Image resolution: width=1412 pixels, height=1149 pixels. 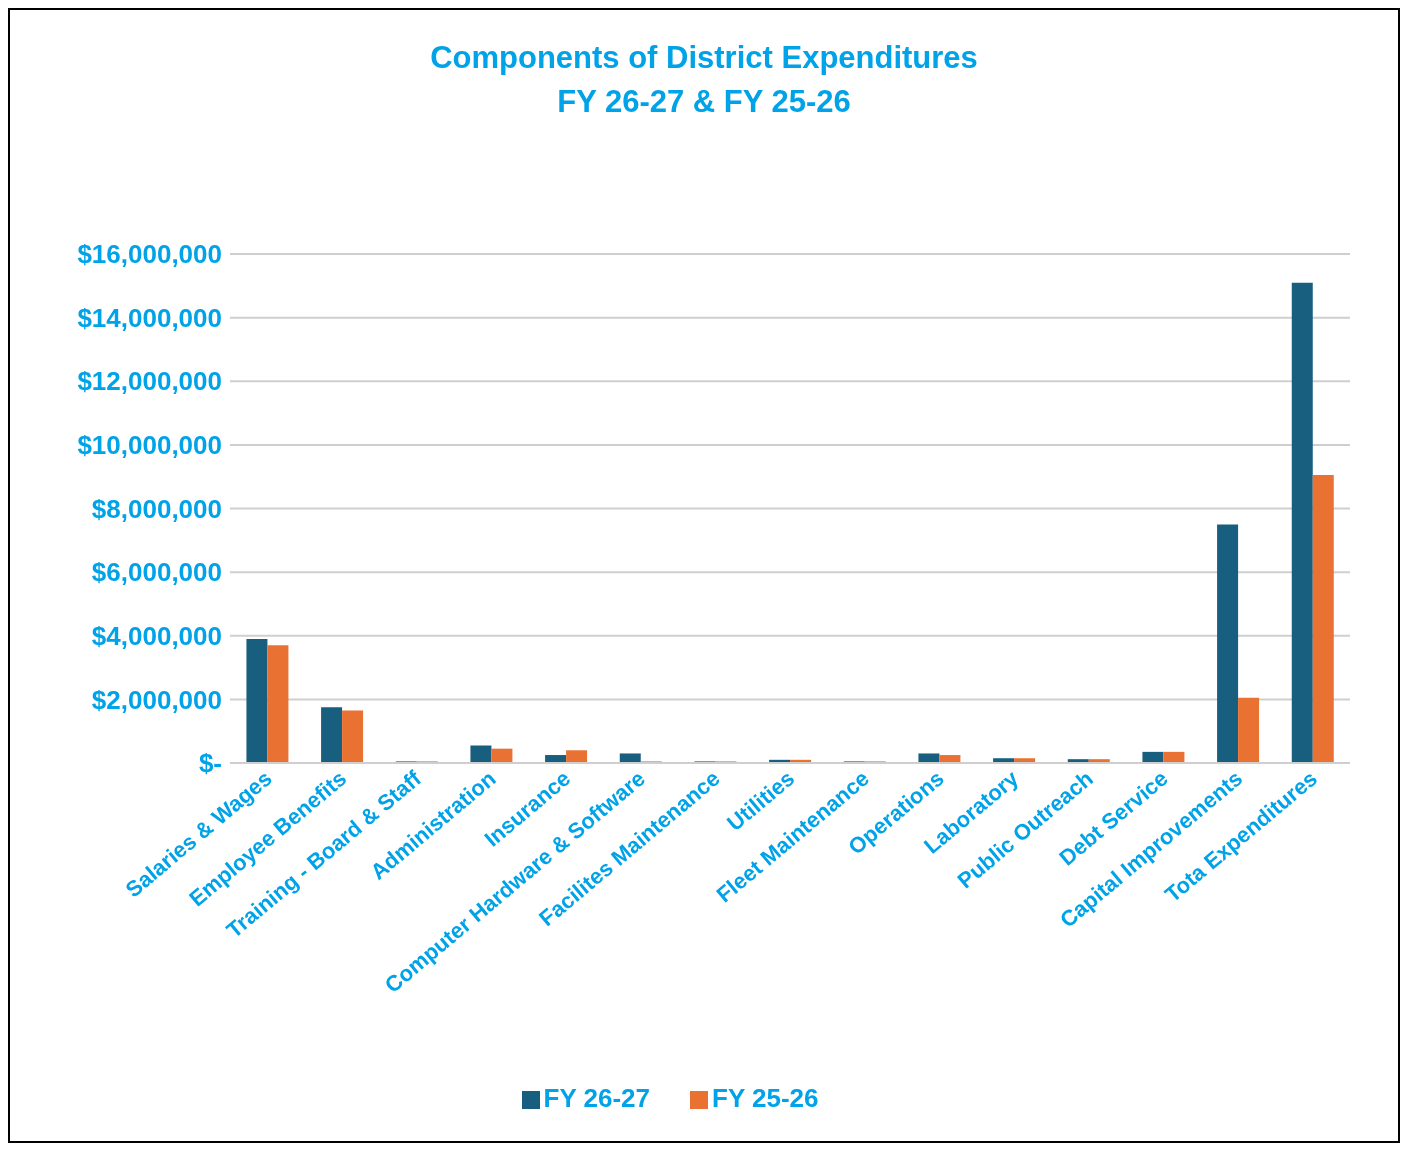 What do you see at coordinates (149, 381) in the screenshot?
I see `y-tick-label: $12,000,000` at bounding box center [149, 381].